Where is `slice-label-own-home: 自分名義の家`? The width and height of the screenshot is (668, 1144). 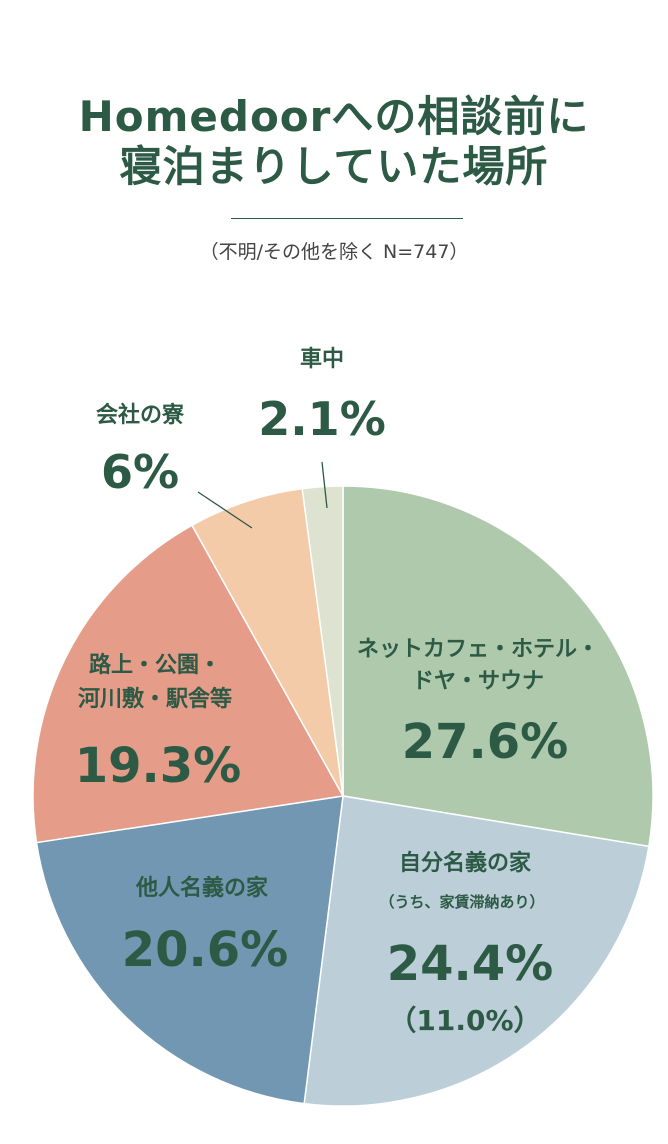
slice-label-own-home: 自分名義の家 is located at coordinates (465, 863).